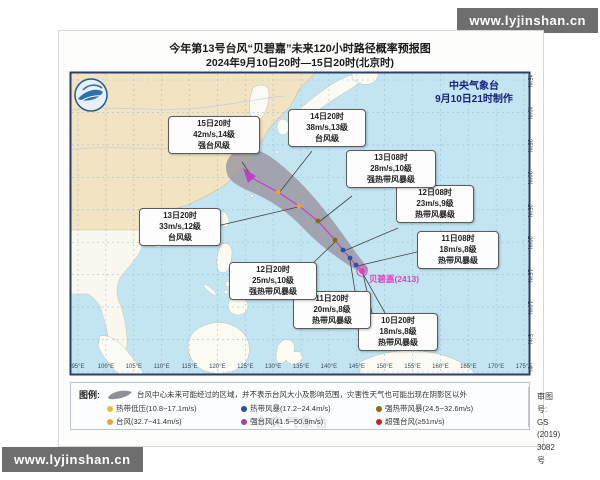 The height and width of the screenshot is (480, 600). Describe the element at coordinates (109, 294) in the screenshot. I see `land-indochina` at that location.